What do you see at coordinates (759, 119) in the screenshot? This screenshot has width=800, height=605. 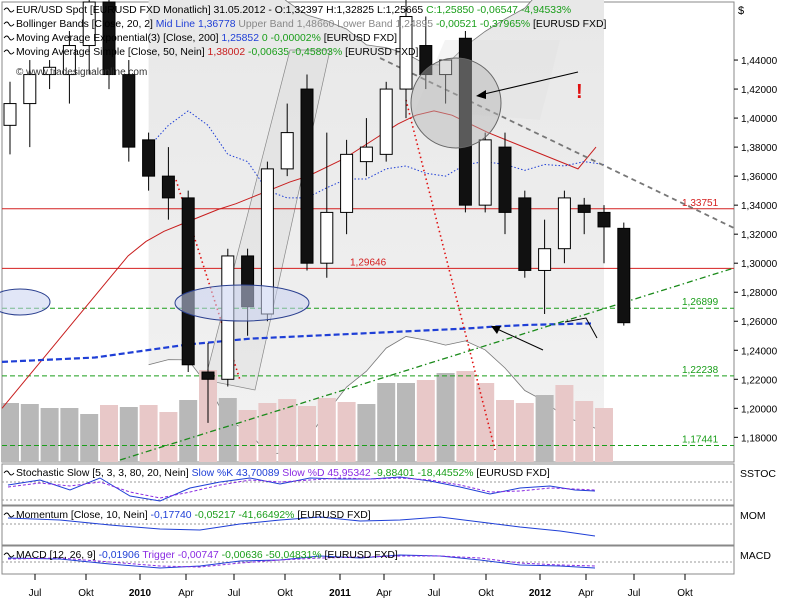 I see `y-tick-label: 1,40000` at bounding box center [759, 119].